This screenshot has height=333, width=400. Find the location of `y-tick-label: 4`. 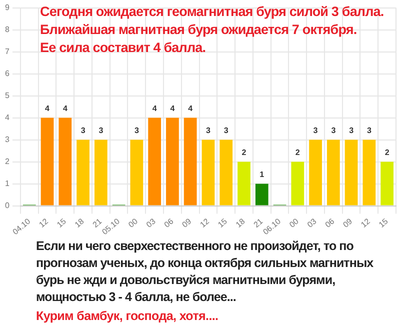

y-tick-label: 4 is located at coordinates (7, 117).